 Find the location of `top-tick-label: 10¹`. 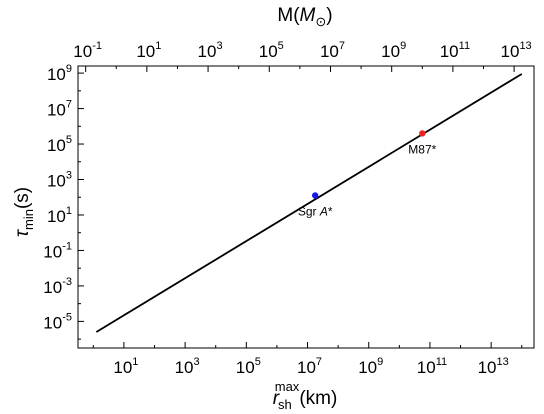

top-tick-label: 10¹ is located at coordinates (148, 50).